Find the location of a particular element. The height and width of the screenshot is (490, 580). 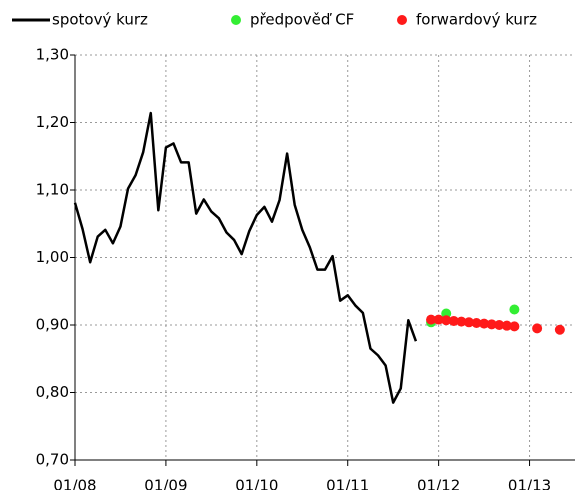

legend-label: spotový kurz is located at coordinates (100, 20).